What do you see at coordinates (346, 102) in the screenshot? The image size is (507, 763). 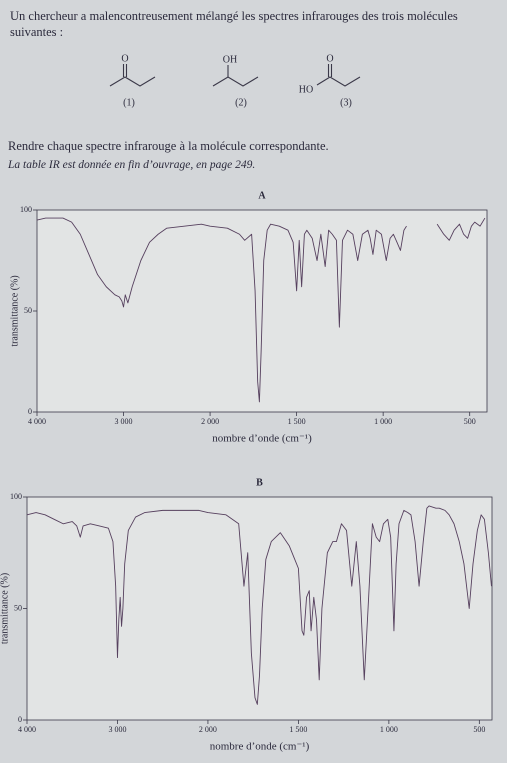 I see `molecule-label: (3)` at bounding box center [346, 102].